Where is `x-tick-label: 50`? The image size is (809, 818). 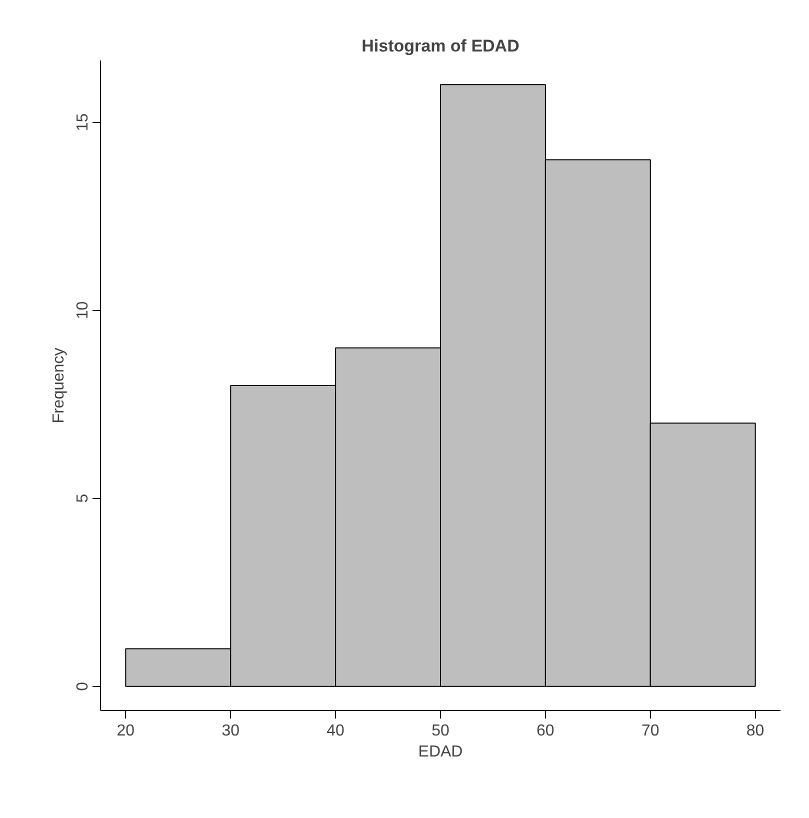 x-tick-label: 50 is located at coordinates (441, 731).